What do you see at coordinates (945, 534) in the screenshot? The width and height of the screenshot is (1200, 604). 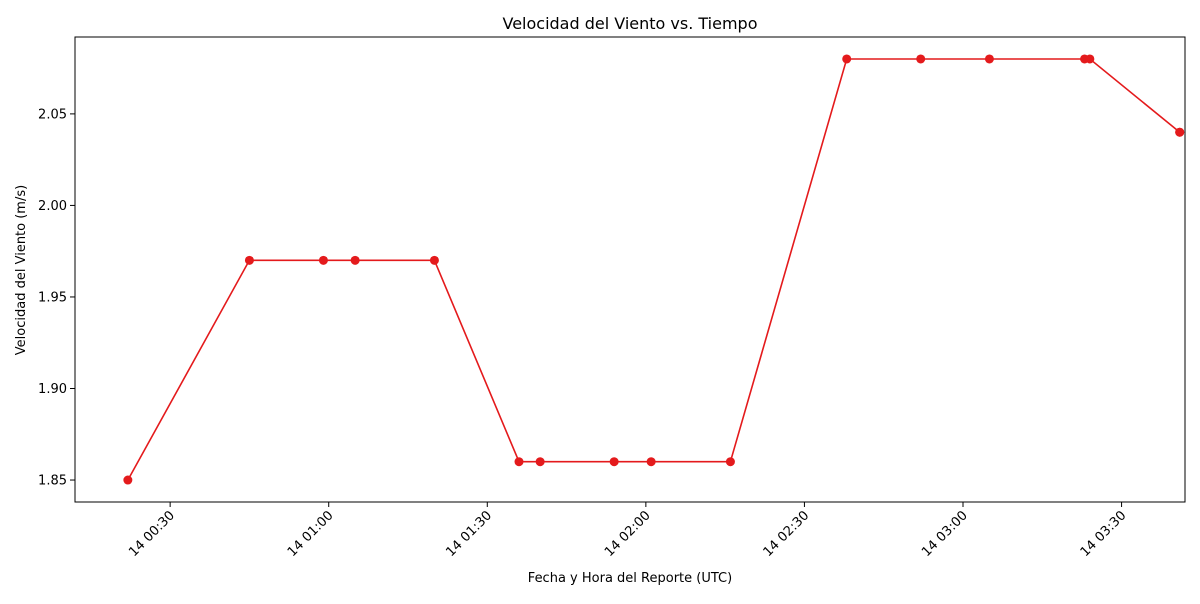 I see `x-tick-label: 14 03:00` at bounding box center [945, 534].